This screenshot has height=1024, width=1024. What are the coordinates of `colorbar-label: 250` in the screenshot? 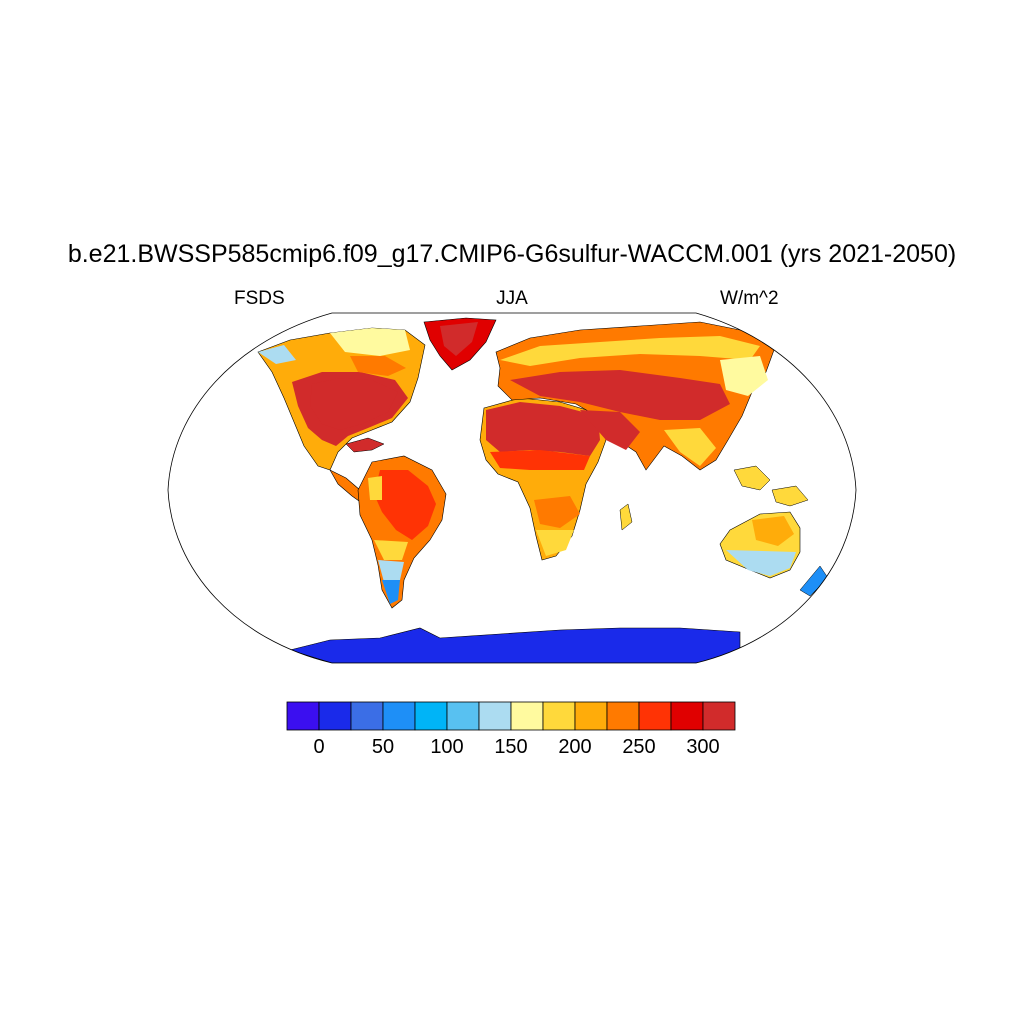 It's located at (639, 747).